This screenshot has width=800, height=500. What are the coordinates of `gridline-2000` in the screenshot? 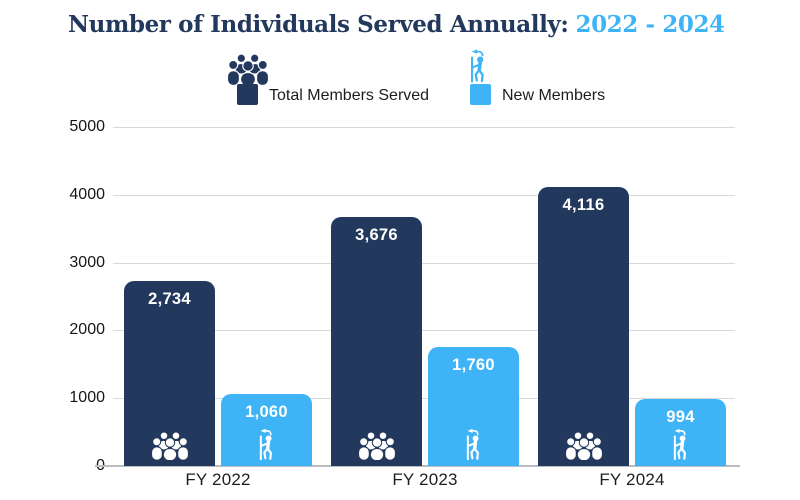 It's located at (424, 331).